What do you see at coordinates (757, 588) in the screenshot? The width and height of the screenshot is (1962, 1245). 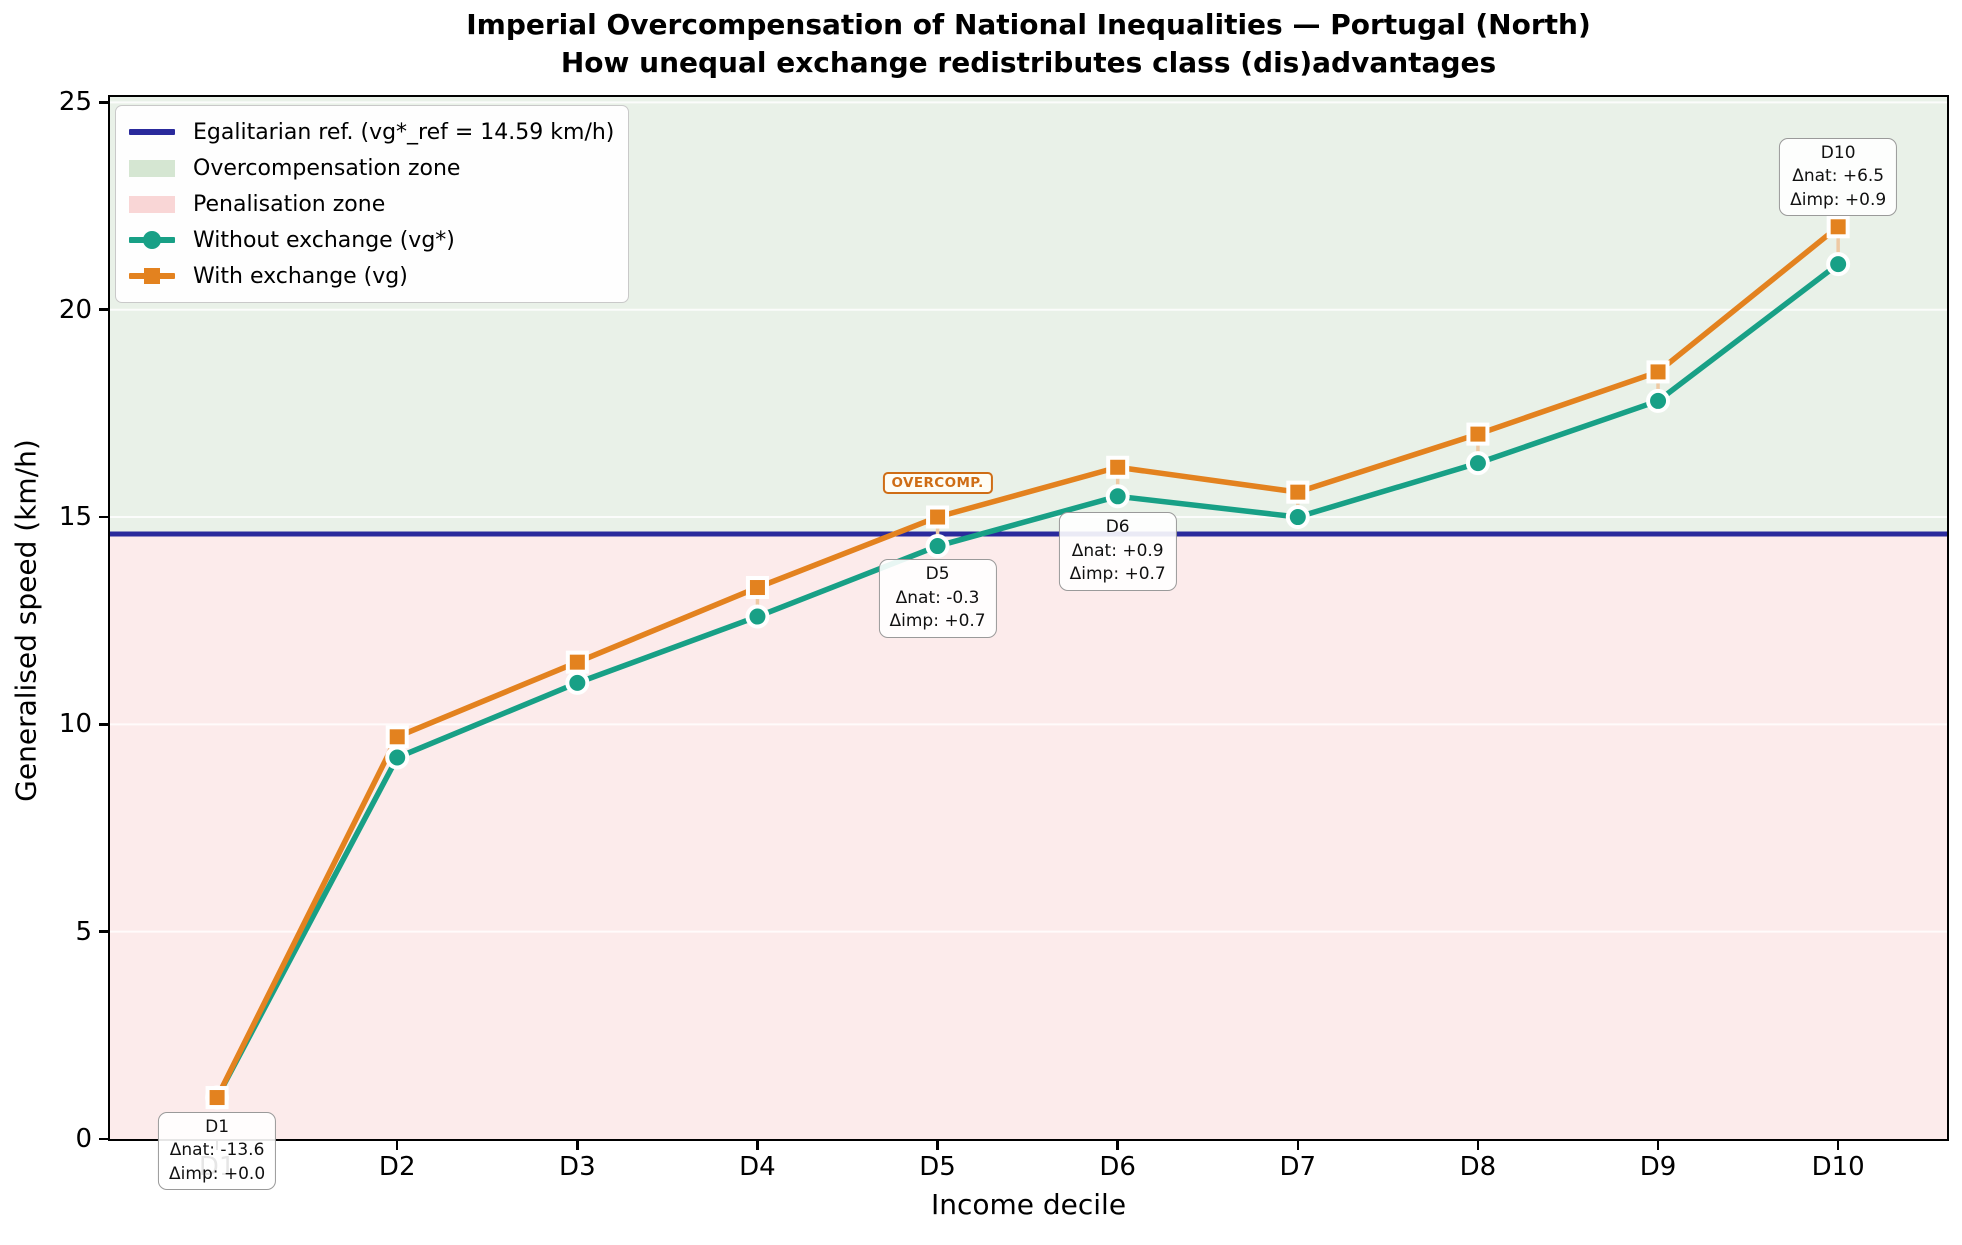 I see `data-point-square-D4` at bounding box center [757, 588].